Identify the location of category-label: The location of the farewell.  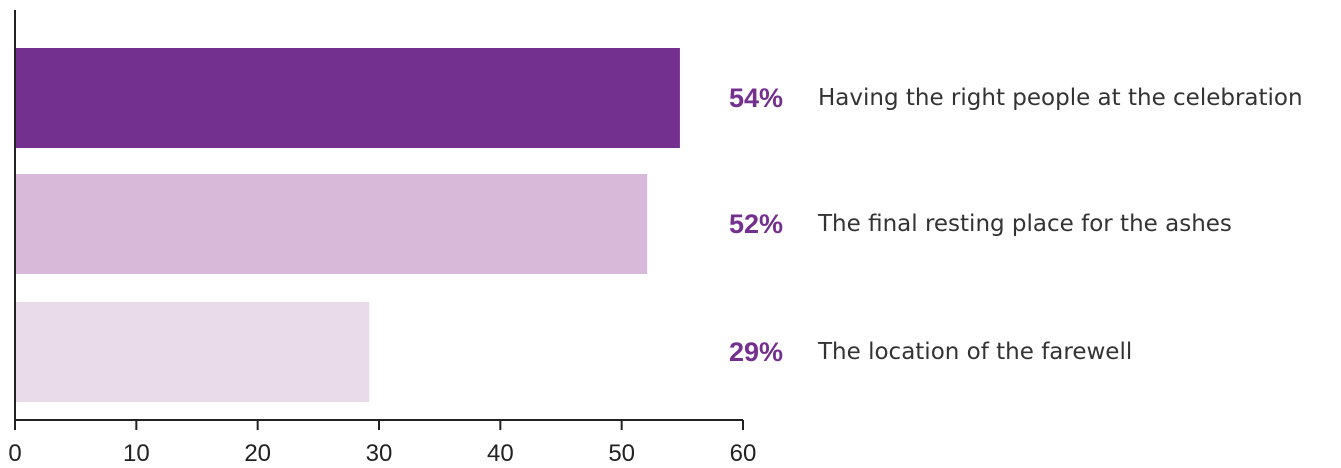
(974, 352).